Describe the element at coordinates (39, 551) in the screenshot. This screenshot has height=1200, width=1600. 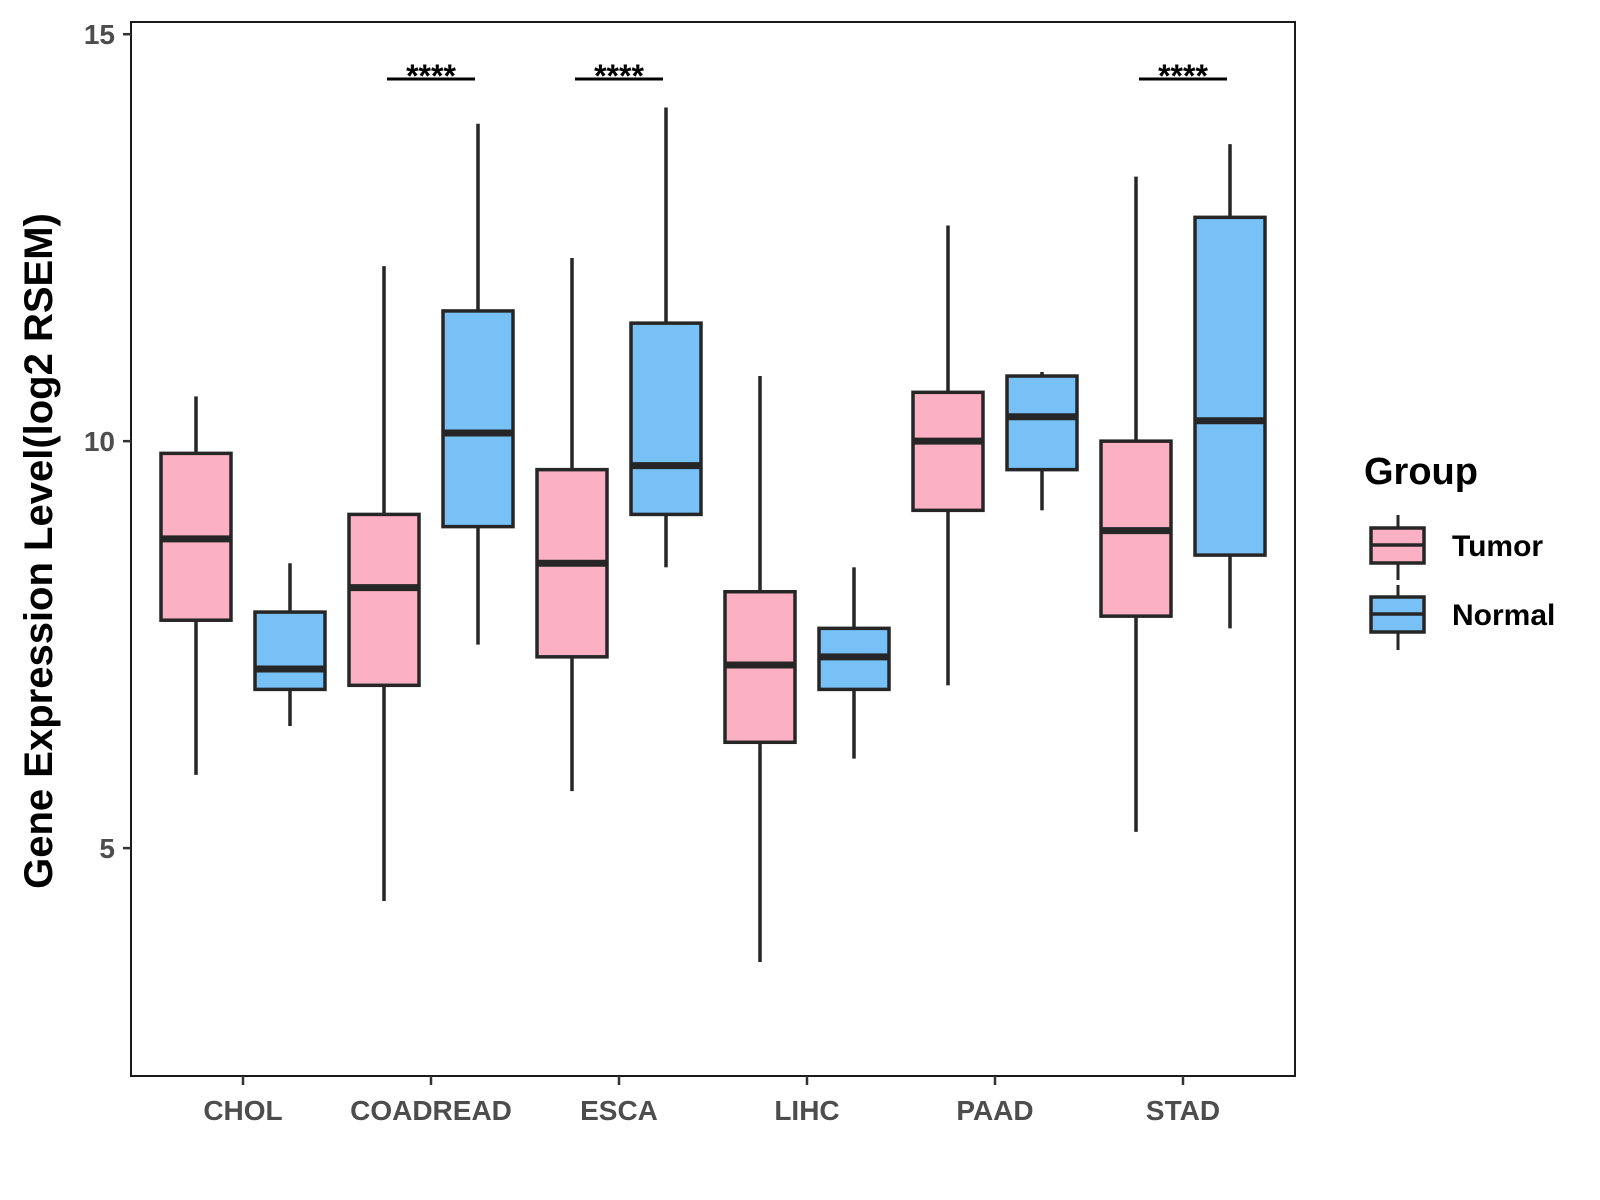
I see `y-axis-title: Gene Expression Level(log2 RSEM)` at that location.